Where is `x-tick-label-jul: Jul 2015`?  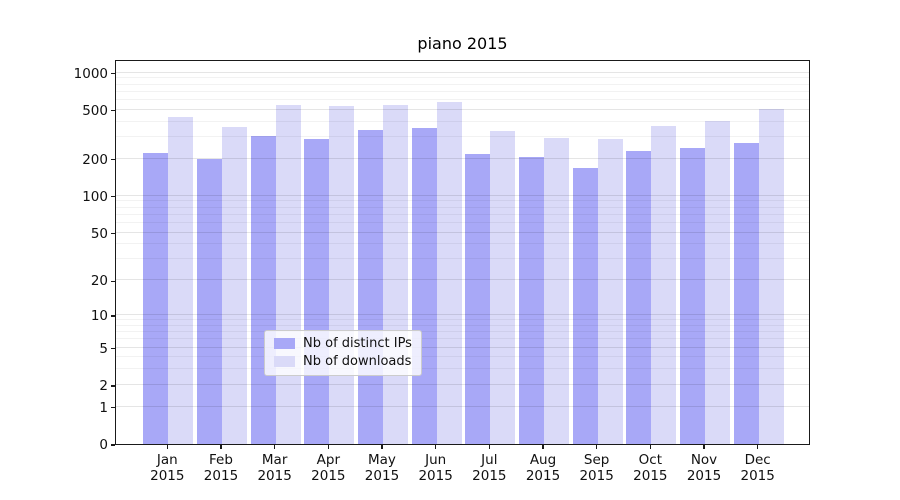
x-tick-label-jul: Jul 2015 is located at coordinates (489, 468).